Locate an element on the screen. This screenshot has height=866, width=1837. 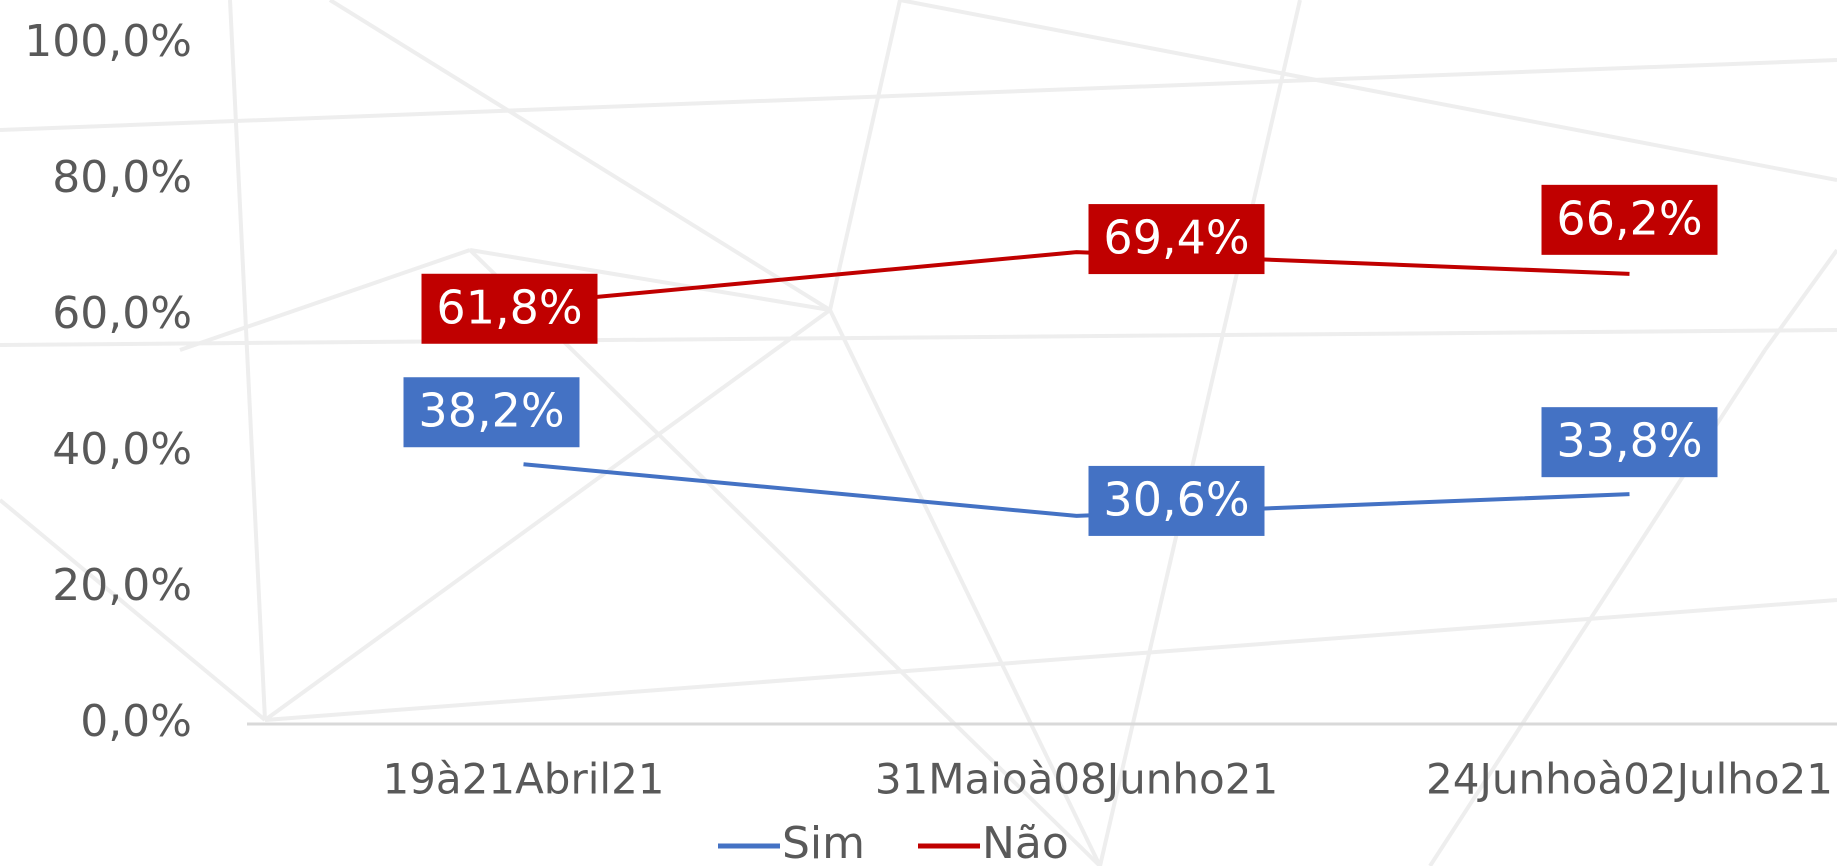
data-label: 30,6% is located at coordinates (1176, 499).